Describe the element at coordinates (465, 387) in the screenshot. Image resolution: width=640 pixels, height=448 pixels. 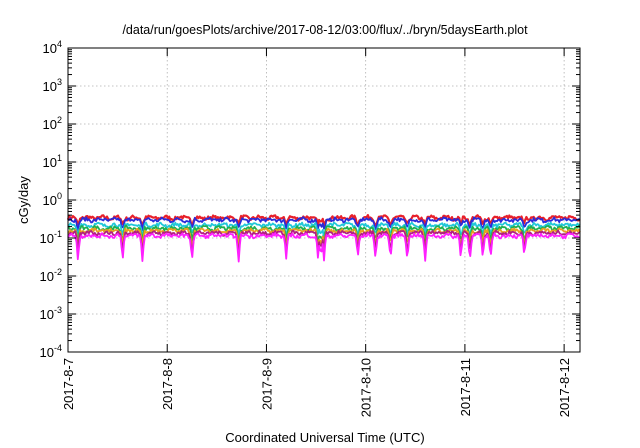
I see `x-tick-label: 2017-8-11` at that location.